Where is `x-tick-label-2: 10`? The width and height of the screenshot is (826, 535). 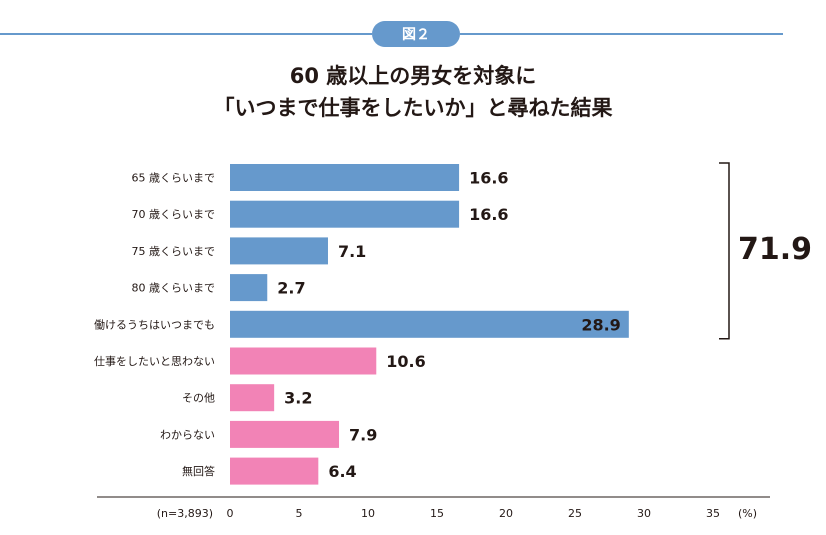
x-tick-label-2: 10 is located at coordinates (368, 513).